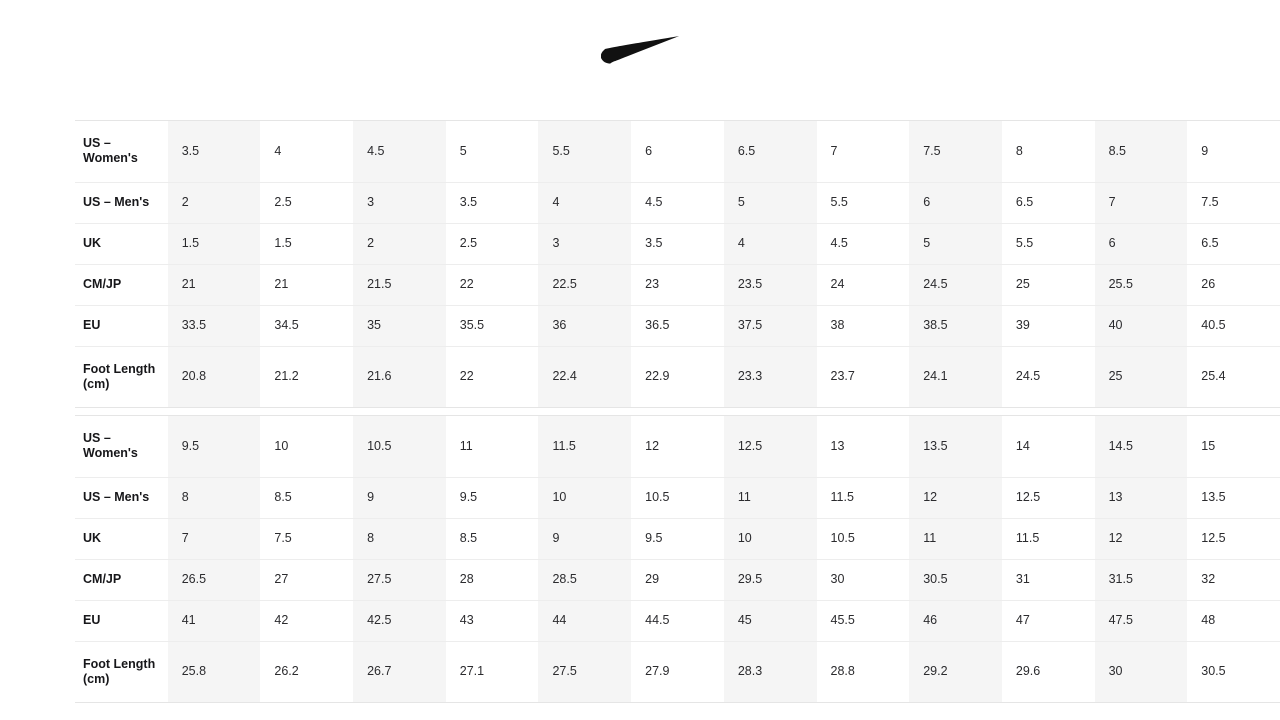 This screenshot has width=1280, height=720. Describe the element at coordinates (307, 203) in the screenshot. I see `size-cell: 2.5` at that location.